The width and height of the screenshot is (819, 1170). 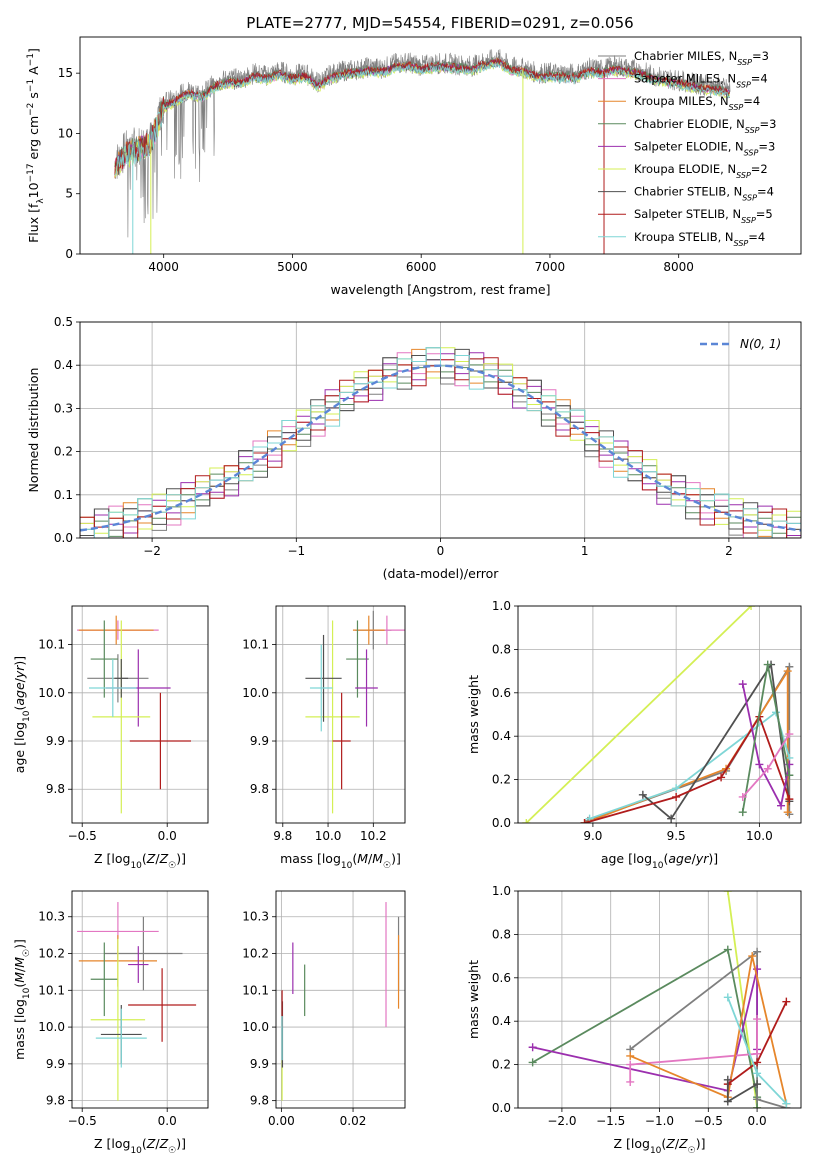 I want to click on legend-label-tail: =3, so click(x=760, y=56).